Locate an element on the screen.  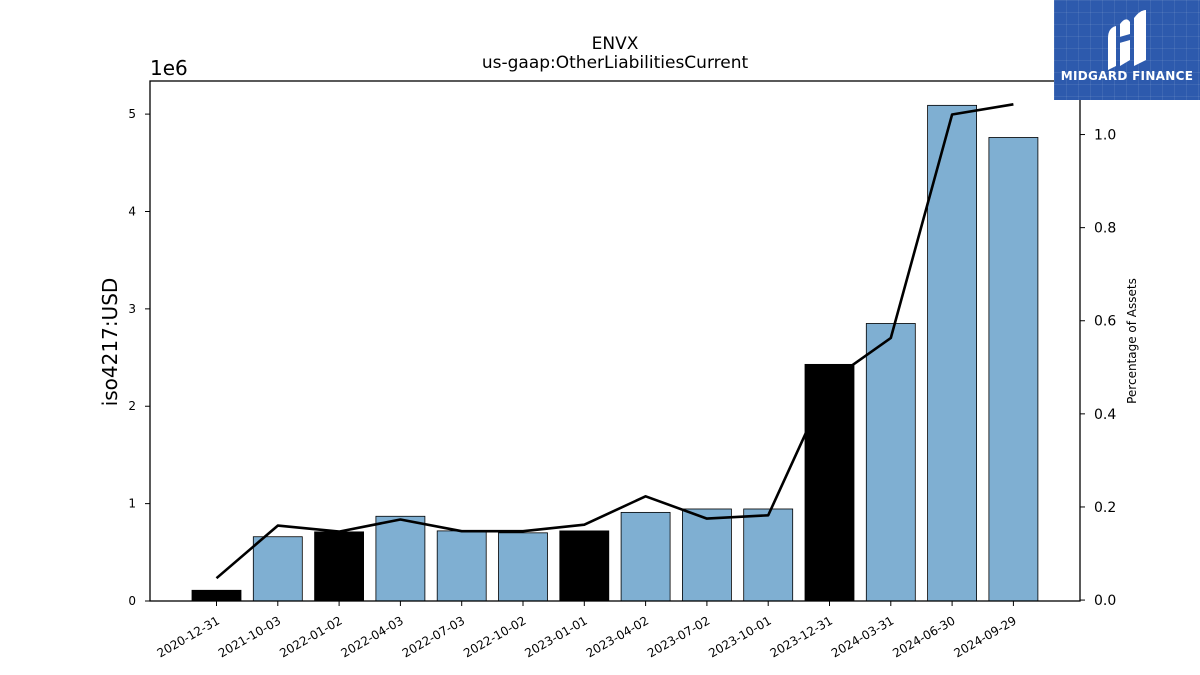
chart-subtitle: us-gaap:OtherLiabilitiesCurrent is located at coordinates (615, 63).